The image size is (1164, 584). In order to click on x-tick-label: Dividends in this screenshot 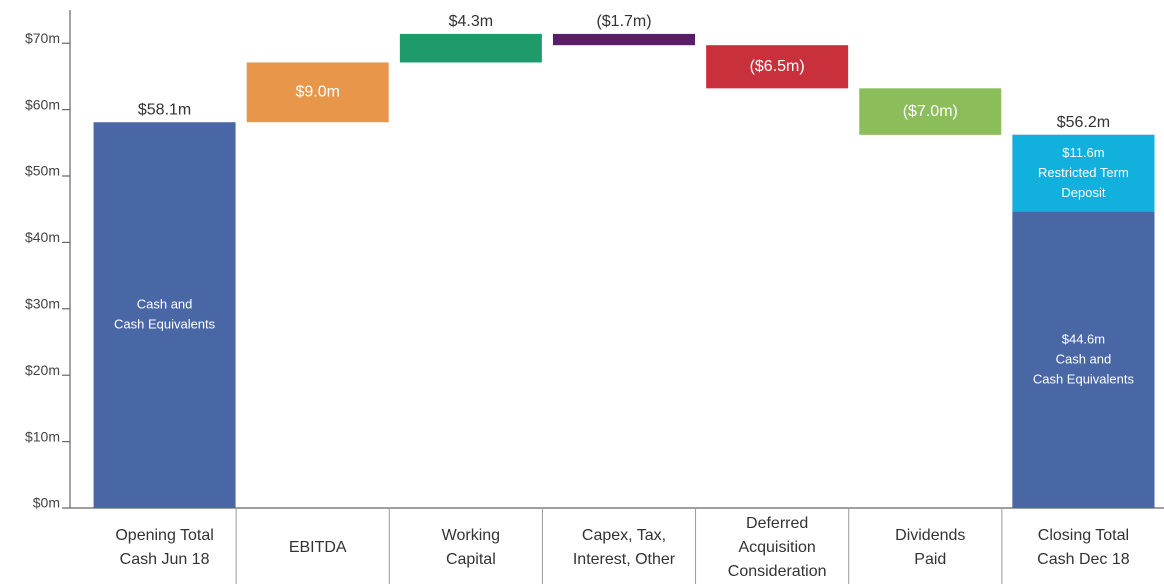, I will do `click(930, 535)`.